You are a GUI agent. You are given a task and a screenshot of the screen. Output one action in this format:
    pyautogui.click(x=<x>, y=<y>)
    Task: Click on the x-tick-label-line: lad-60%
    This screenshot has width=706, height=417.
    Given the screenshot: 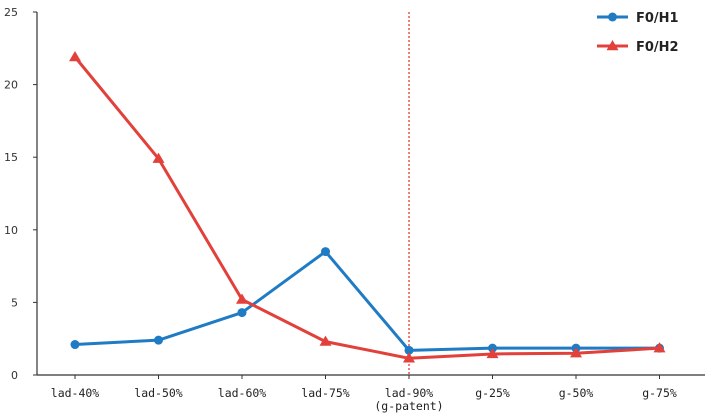 What is the action you would take?
    pyautogui.click(x=242, y=393)
    